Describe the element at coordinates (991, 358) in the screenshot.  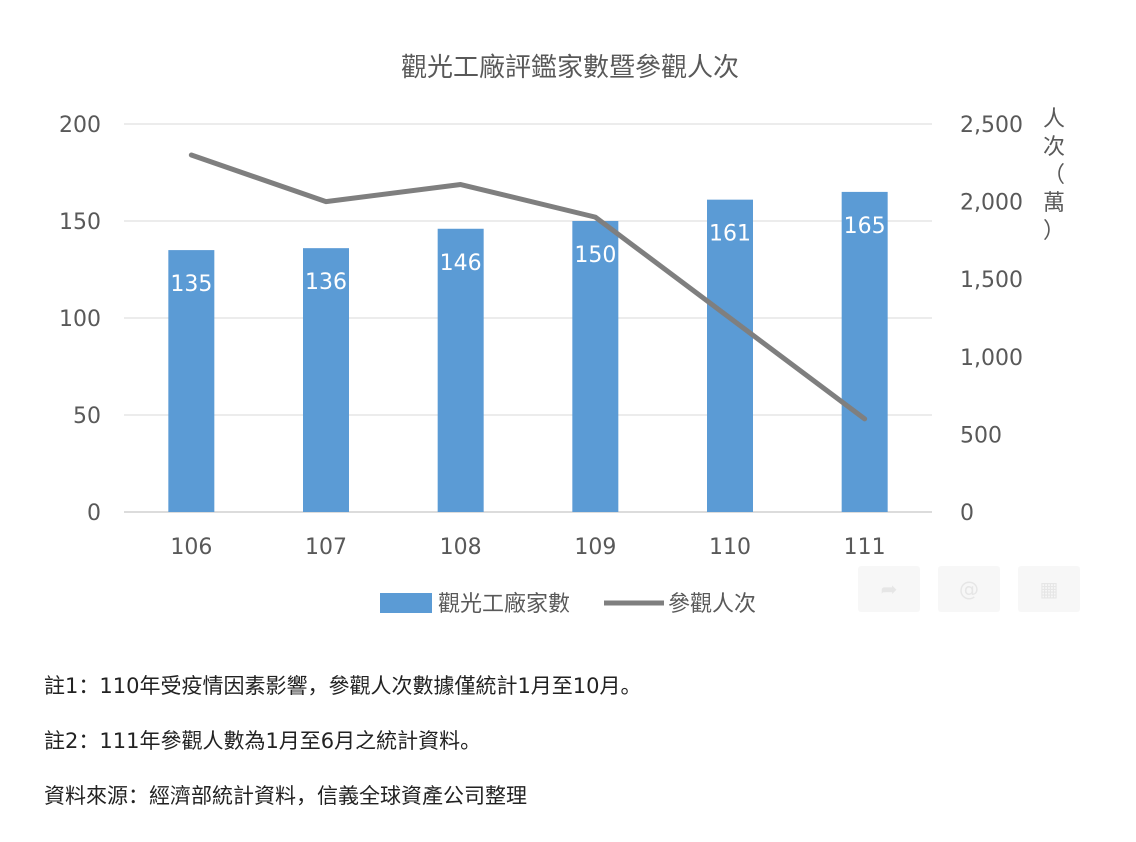
I see `y-right-tick-label: 1,000` at that location.